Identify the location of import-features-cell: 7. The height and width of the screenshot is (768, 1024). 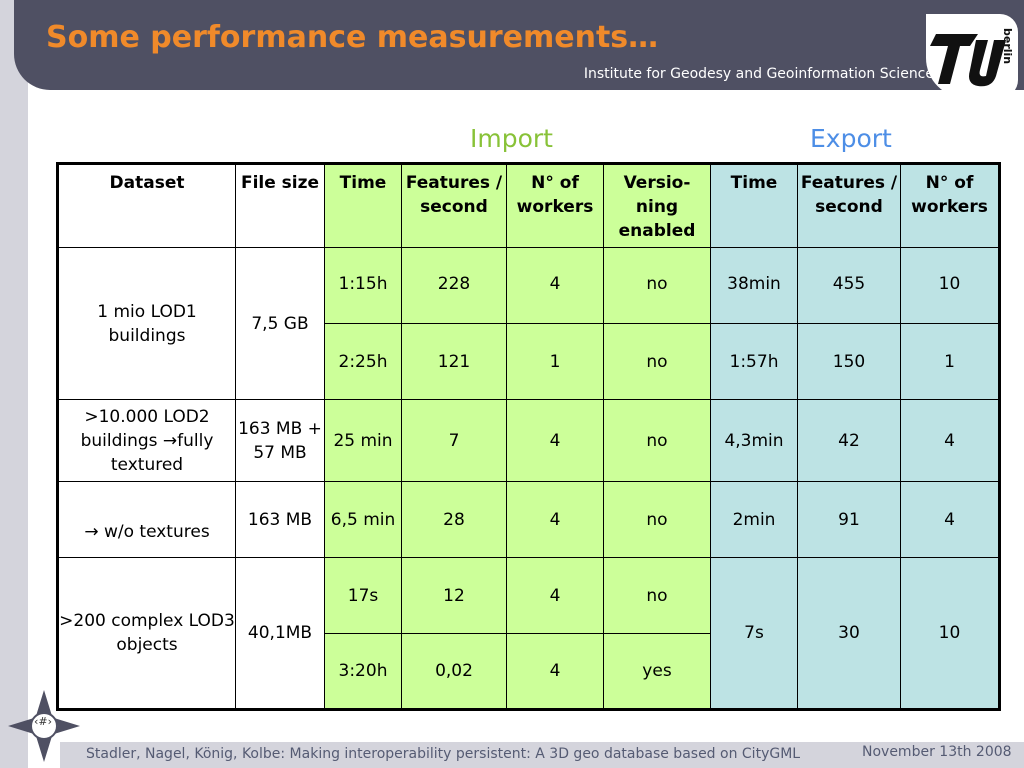
(454, 440).